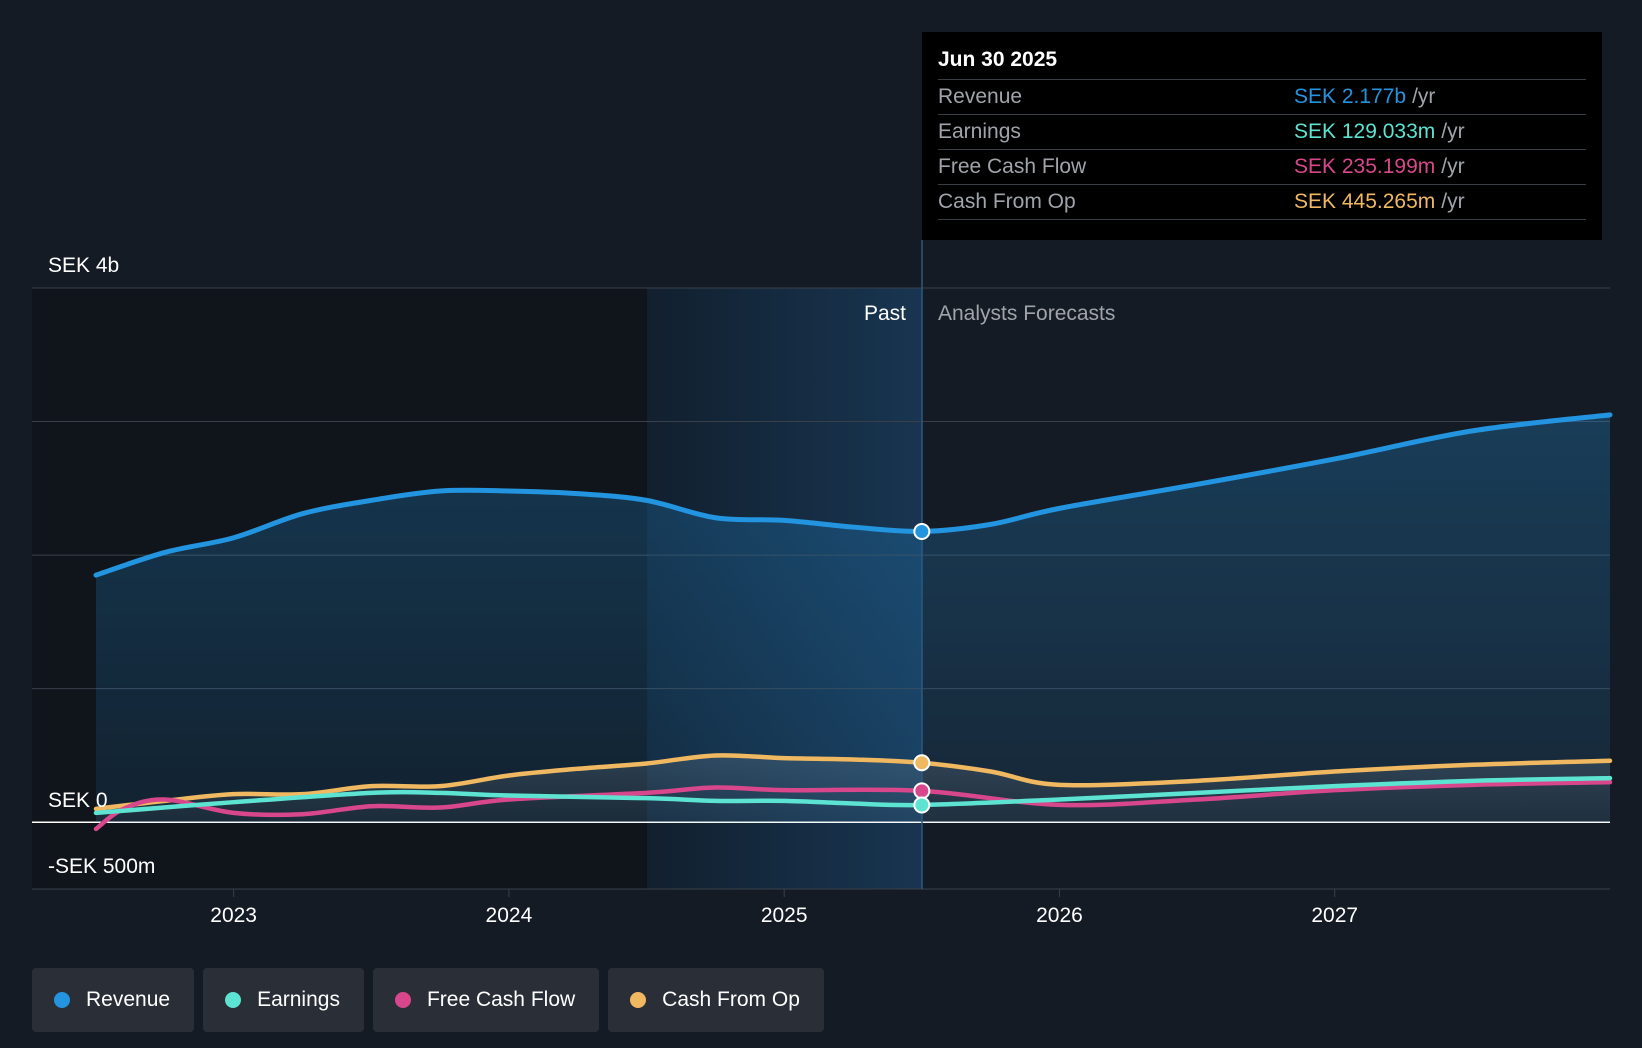  Describe the element at coordinates (1262, 167) in the screenshot. I see `tooltip-row: Free Cash Flow SEK 235.199m/yr` at that location.